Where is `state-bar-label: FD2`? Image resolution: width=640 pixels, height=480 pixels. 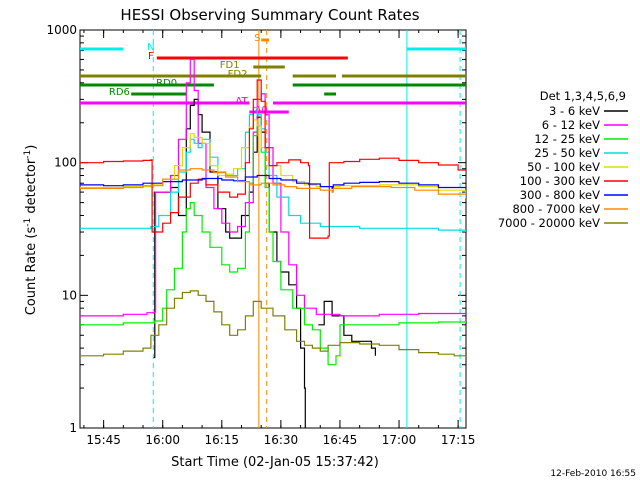
state-bar-label: FD2 is located at coordinates (238, 74).